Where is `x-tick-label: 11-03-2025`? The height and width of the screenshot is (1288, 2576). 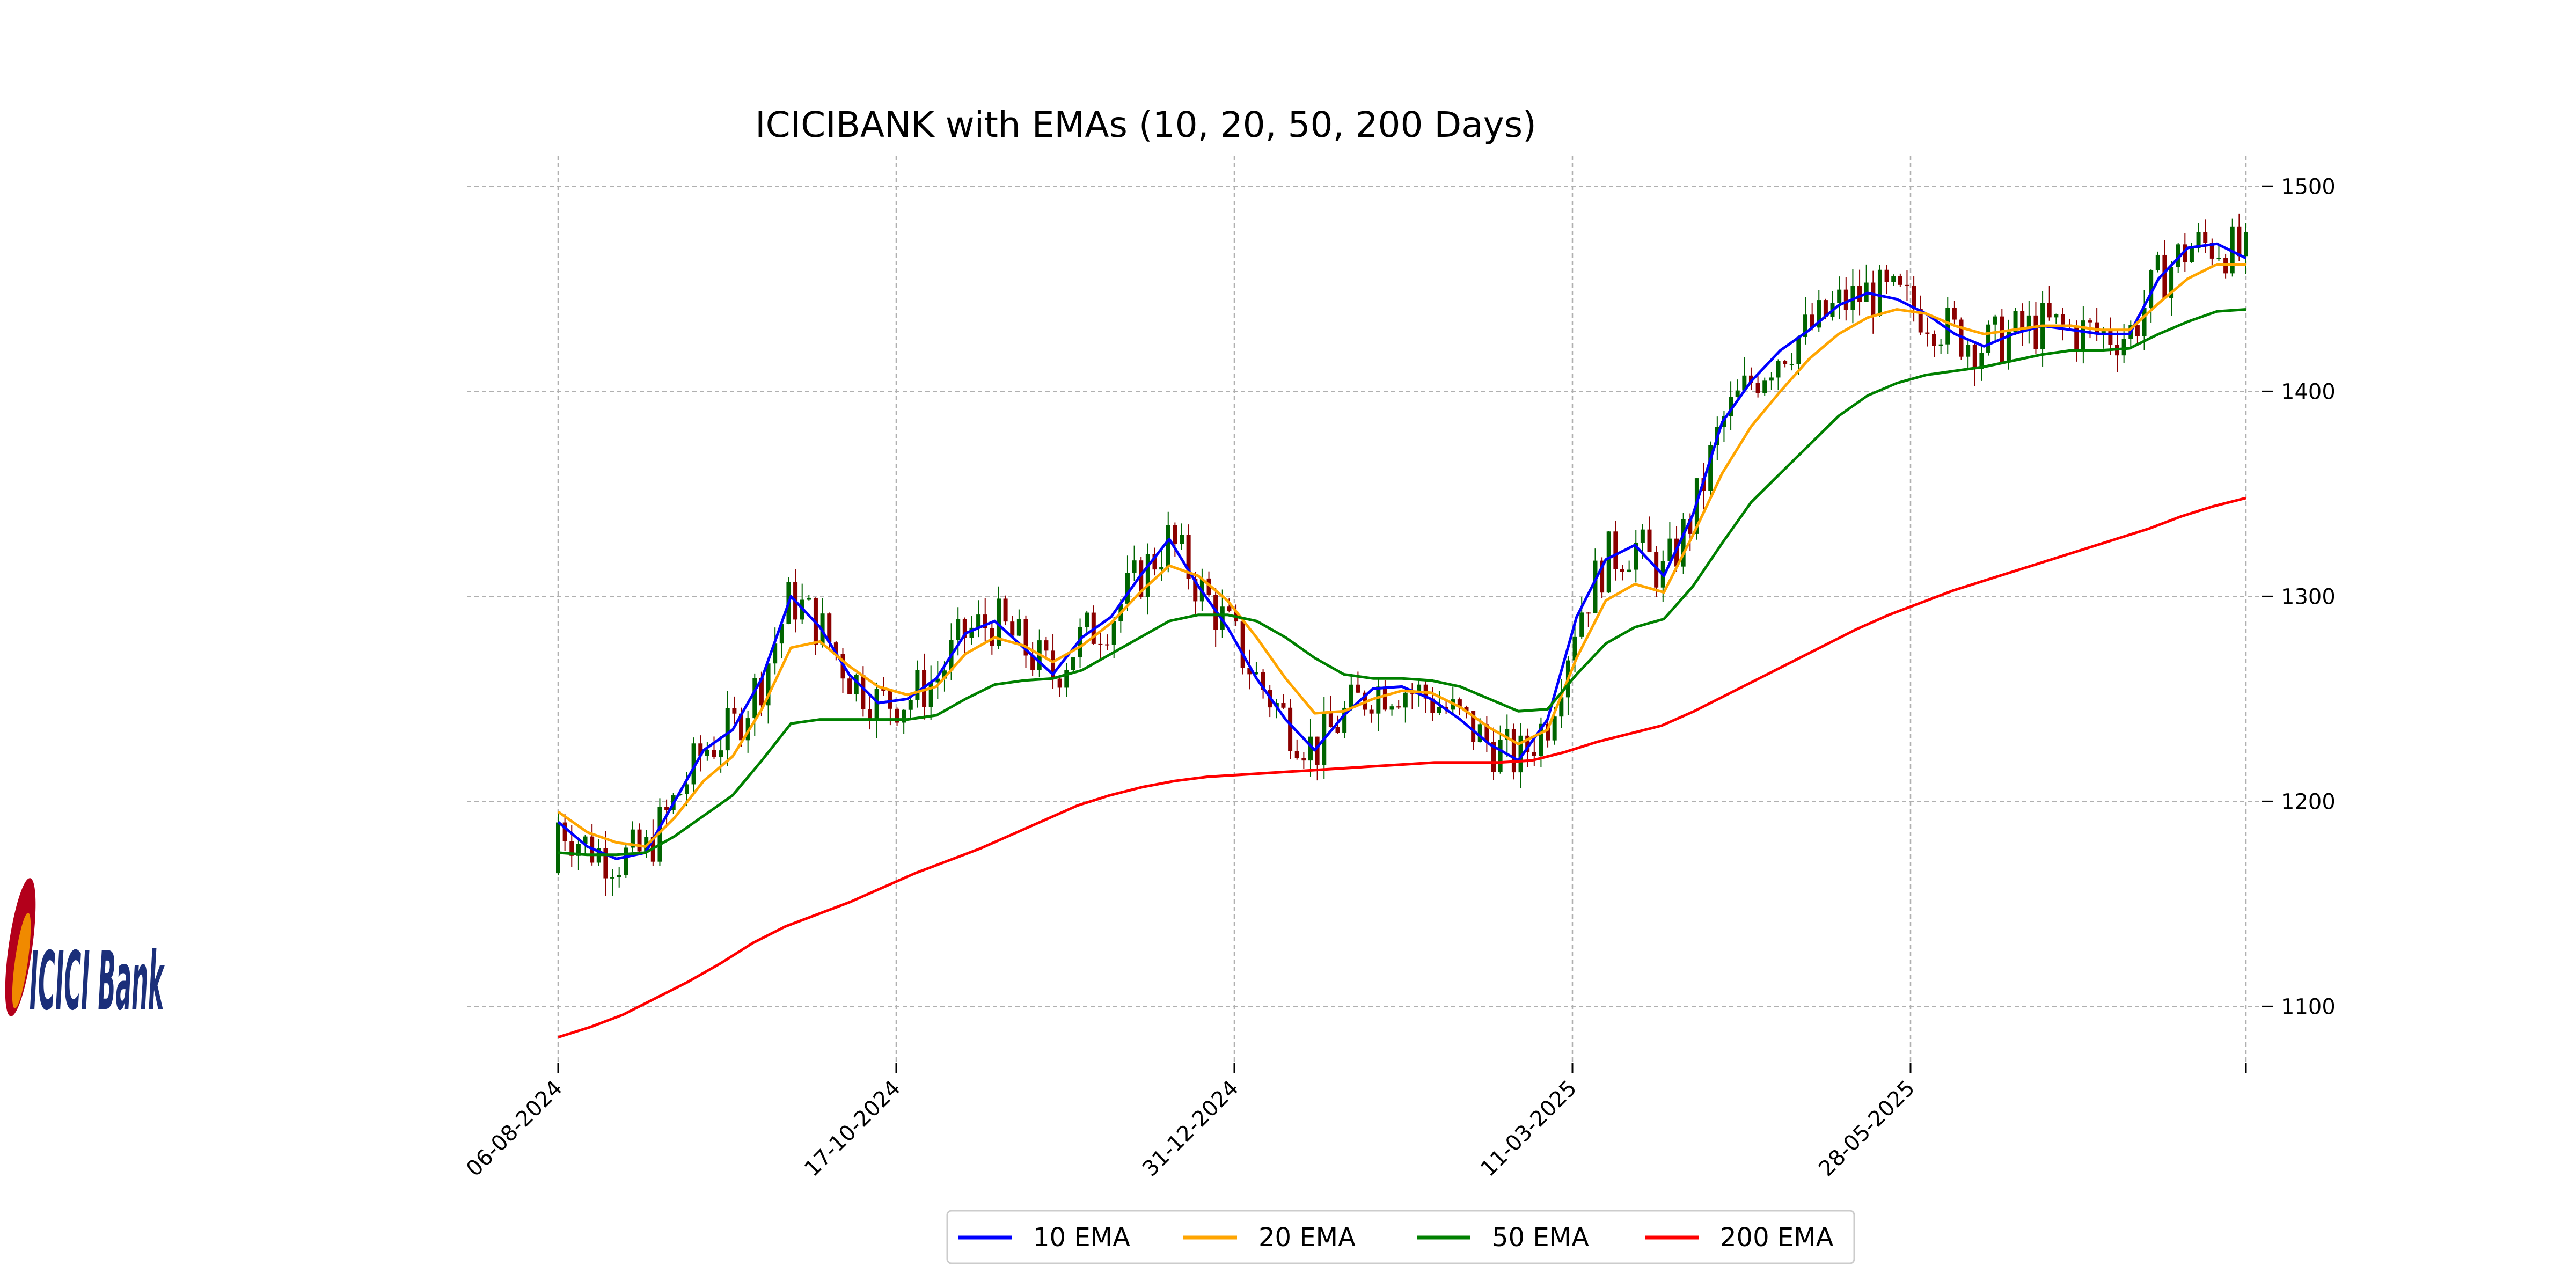
x-tick-label: 11-03-2025 is located at coordinates (1529, 1129).